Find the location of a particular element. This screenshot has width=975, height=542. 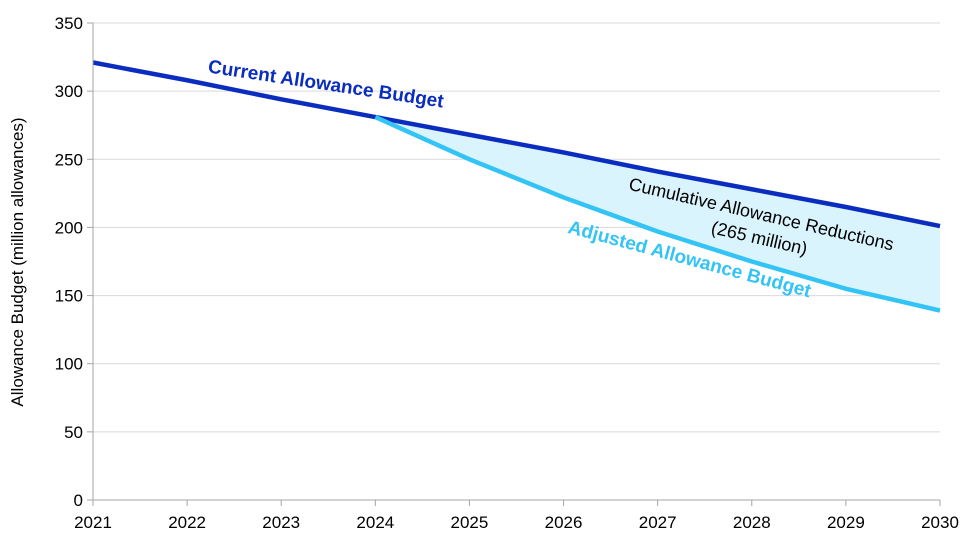

x-tick-label: 2030 is located at coordinates (940, 522).